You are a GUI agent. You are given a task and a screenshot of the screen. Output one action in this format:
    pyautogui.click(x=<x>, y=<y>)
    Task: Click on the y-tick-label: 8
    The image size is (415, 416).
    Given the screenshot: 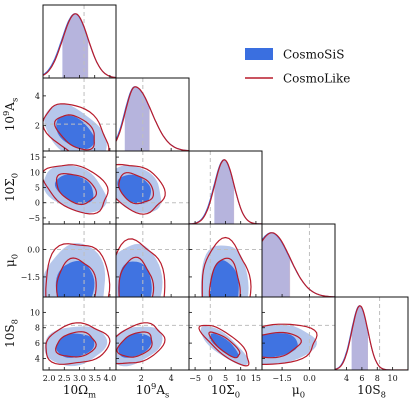 What is the action you would take?
    pyautogui.click(x=37, y=328)
    